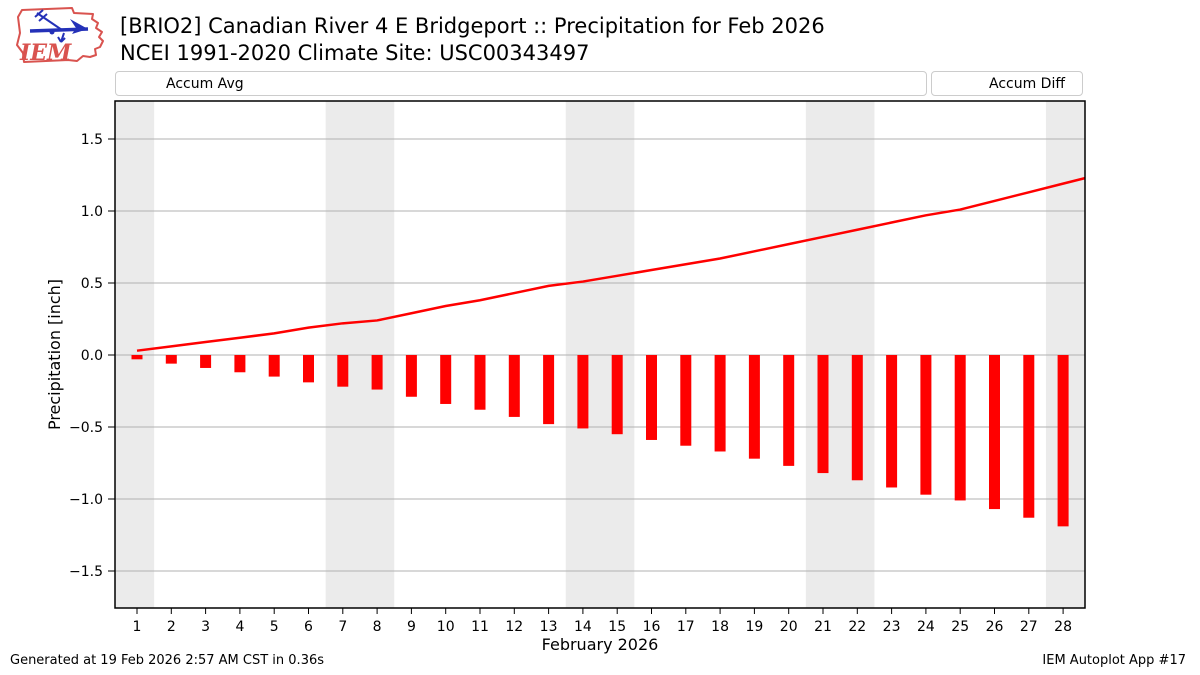 The height and width of the screenshot is (675, 1200). I want to click on y-tick-label: 0.5, so click(92, 284).